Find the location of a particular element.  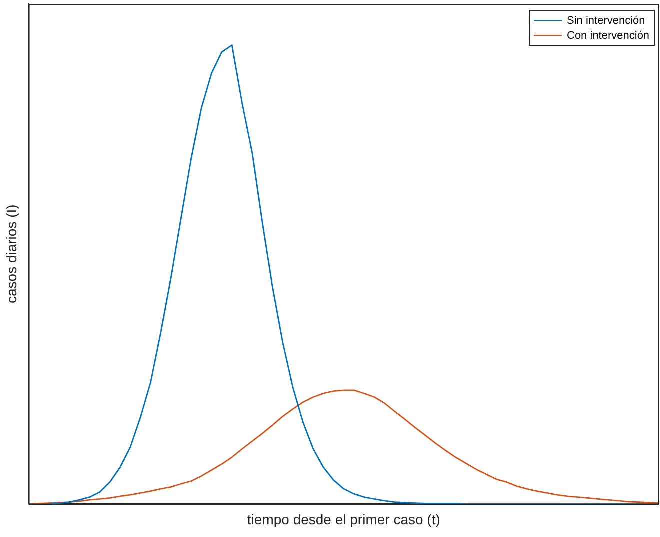

y-axis-title: casos diarios (I) is located at coordinates (11, 254).